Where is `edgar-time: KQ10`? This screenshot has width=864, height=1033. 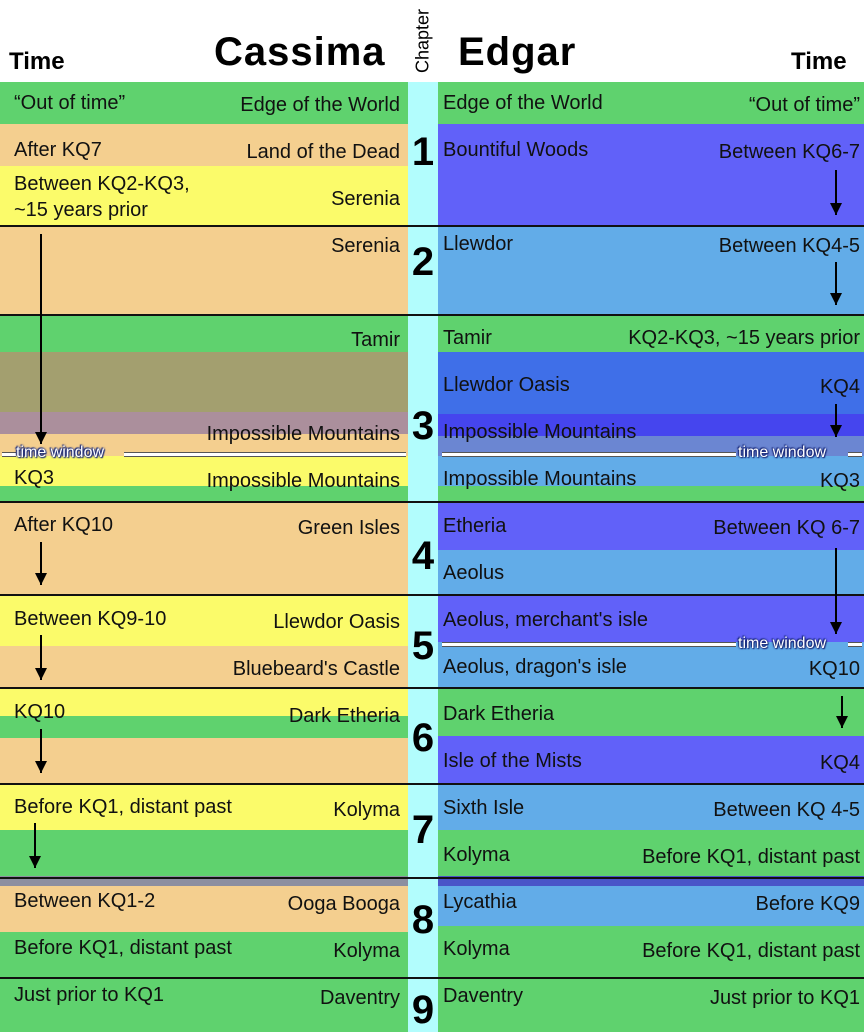
edgar-time: KQ10 is located at coordinates (834, 669).